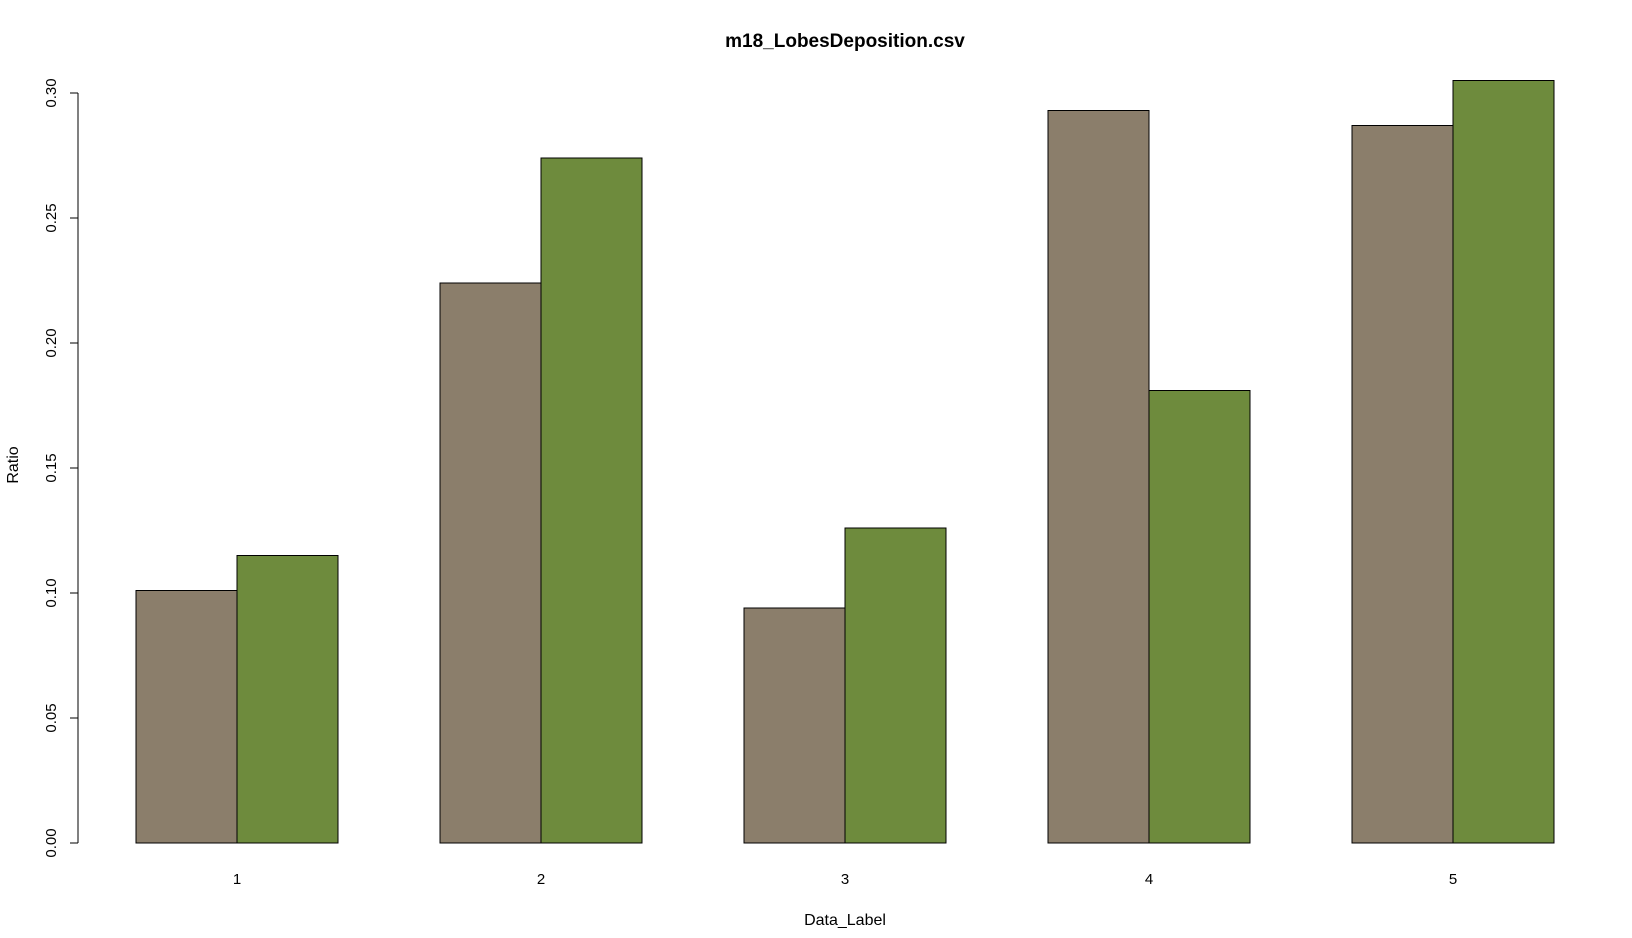  What do you see at coordinates (1098, 477) in the screenshot?
I see `bar-cat4-series1` at bounding box center [1098, 477].